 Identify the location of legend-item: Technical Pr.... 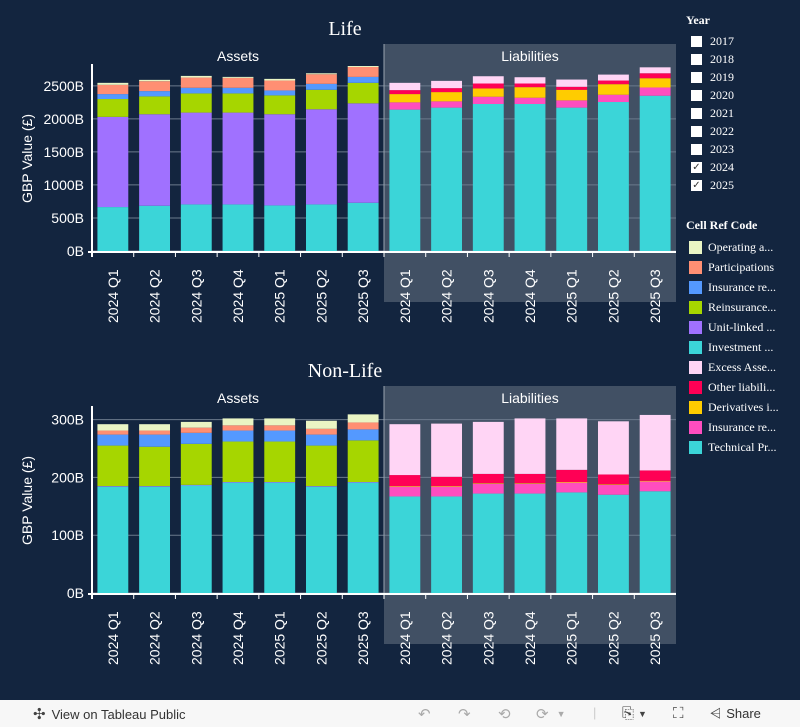
(732, 447).